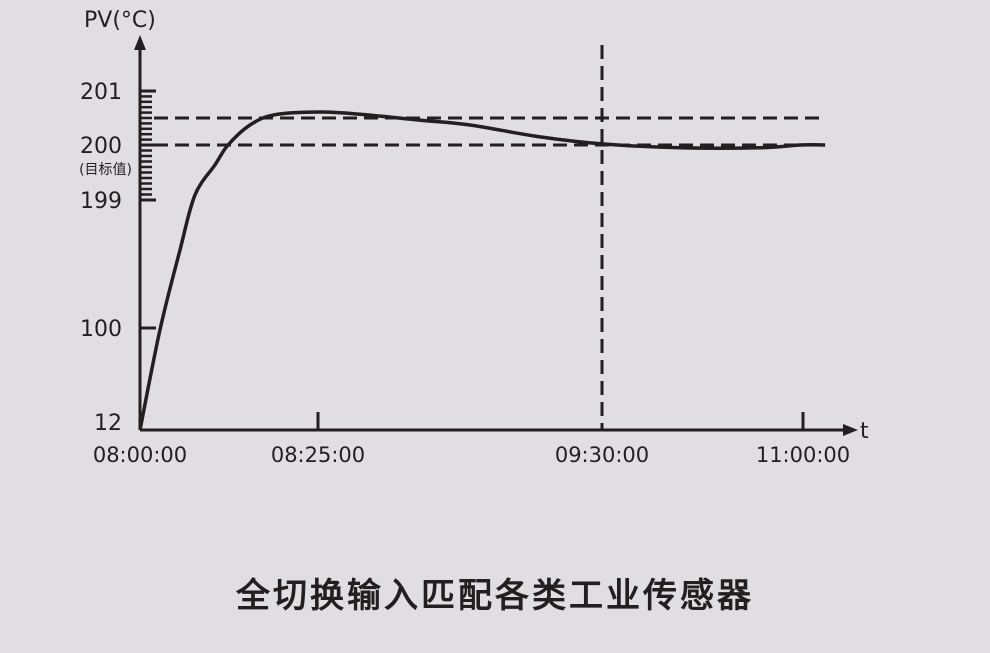 The image size is (990, 653). Describe the element at coordinates (602, 455) in the screenshot. I see `x-tick-label: 09:30:00` at that location.